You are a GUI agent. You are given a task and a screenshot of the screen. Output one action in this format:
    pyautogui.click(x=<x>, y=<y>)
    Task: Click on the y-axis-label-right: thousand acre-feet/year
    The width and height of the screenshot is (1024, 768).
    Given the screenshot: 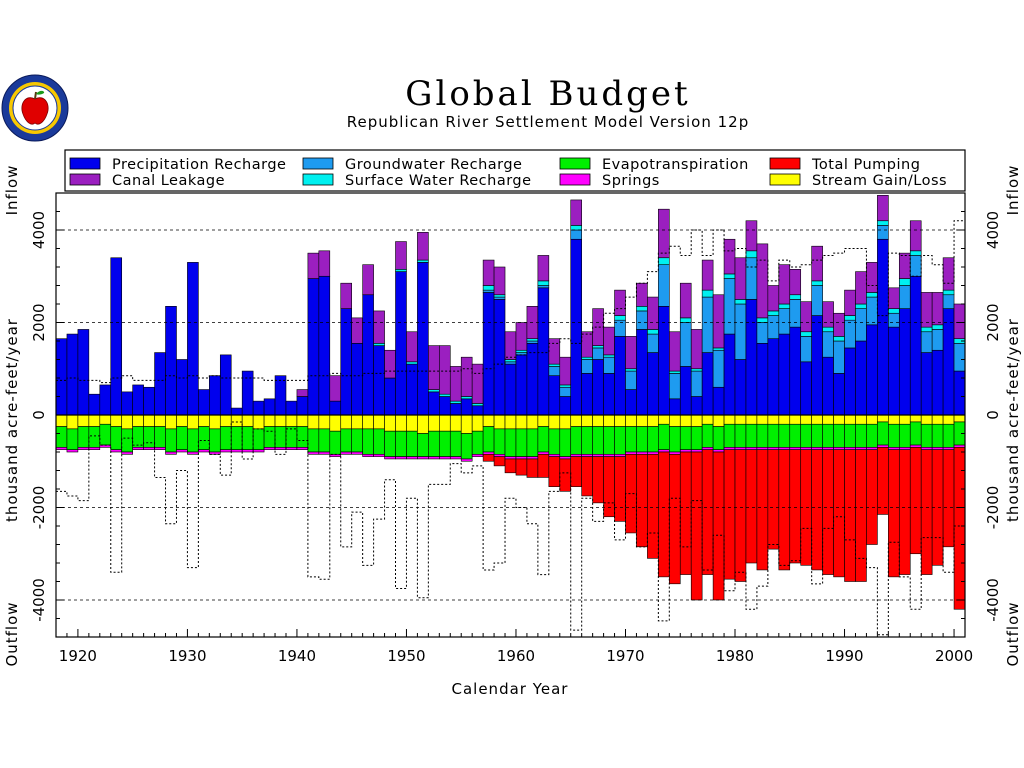 What is the action you would take?
    pyautogui.click(x=1013, y=420)
    